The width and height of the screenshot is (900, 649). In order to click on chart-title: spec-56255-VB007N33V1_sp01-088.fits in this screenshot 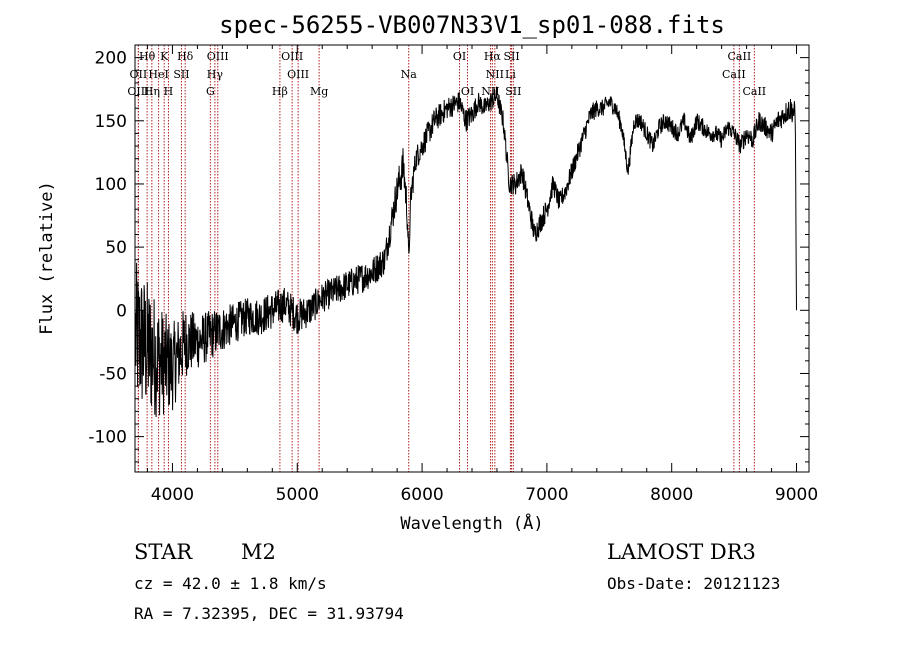, I will do `click(472, 25)`.